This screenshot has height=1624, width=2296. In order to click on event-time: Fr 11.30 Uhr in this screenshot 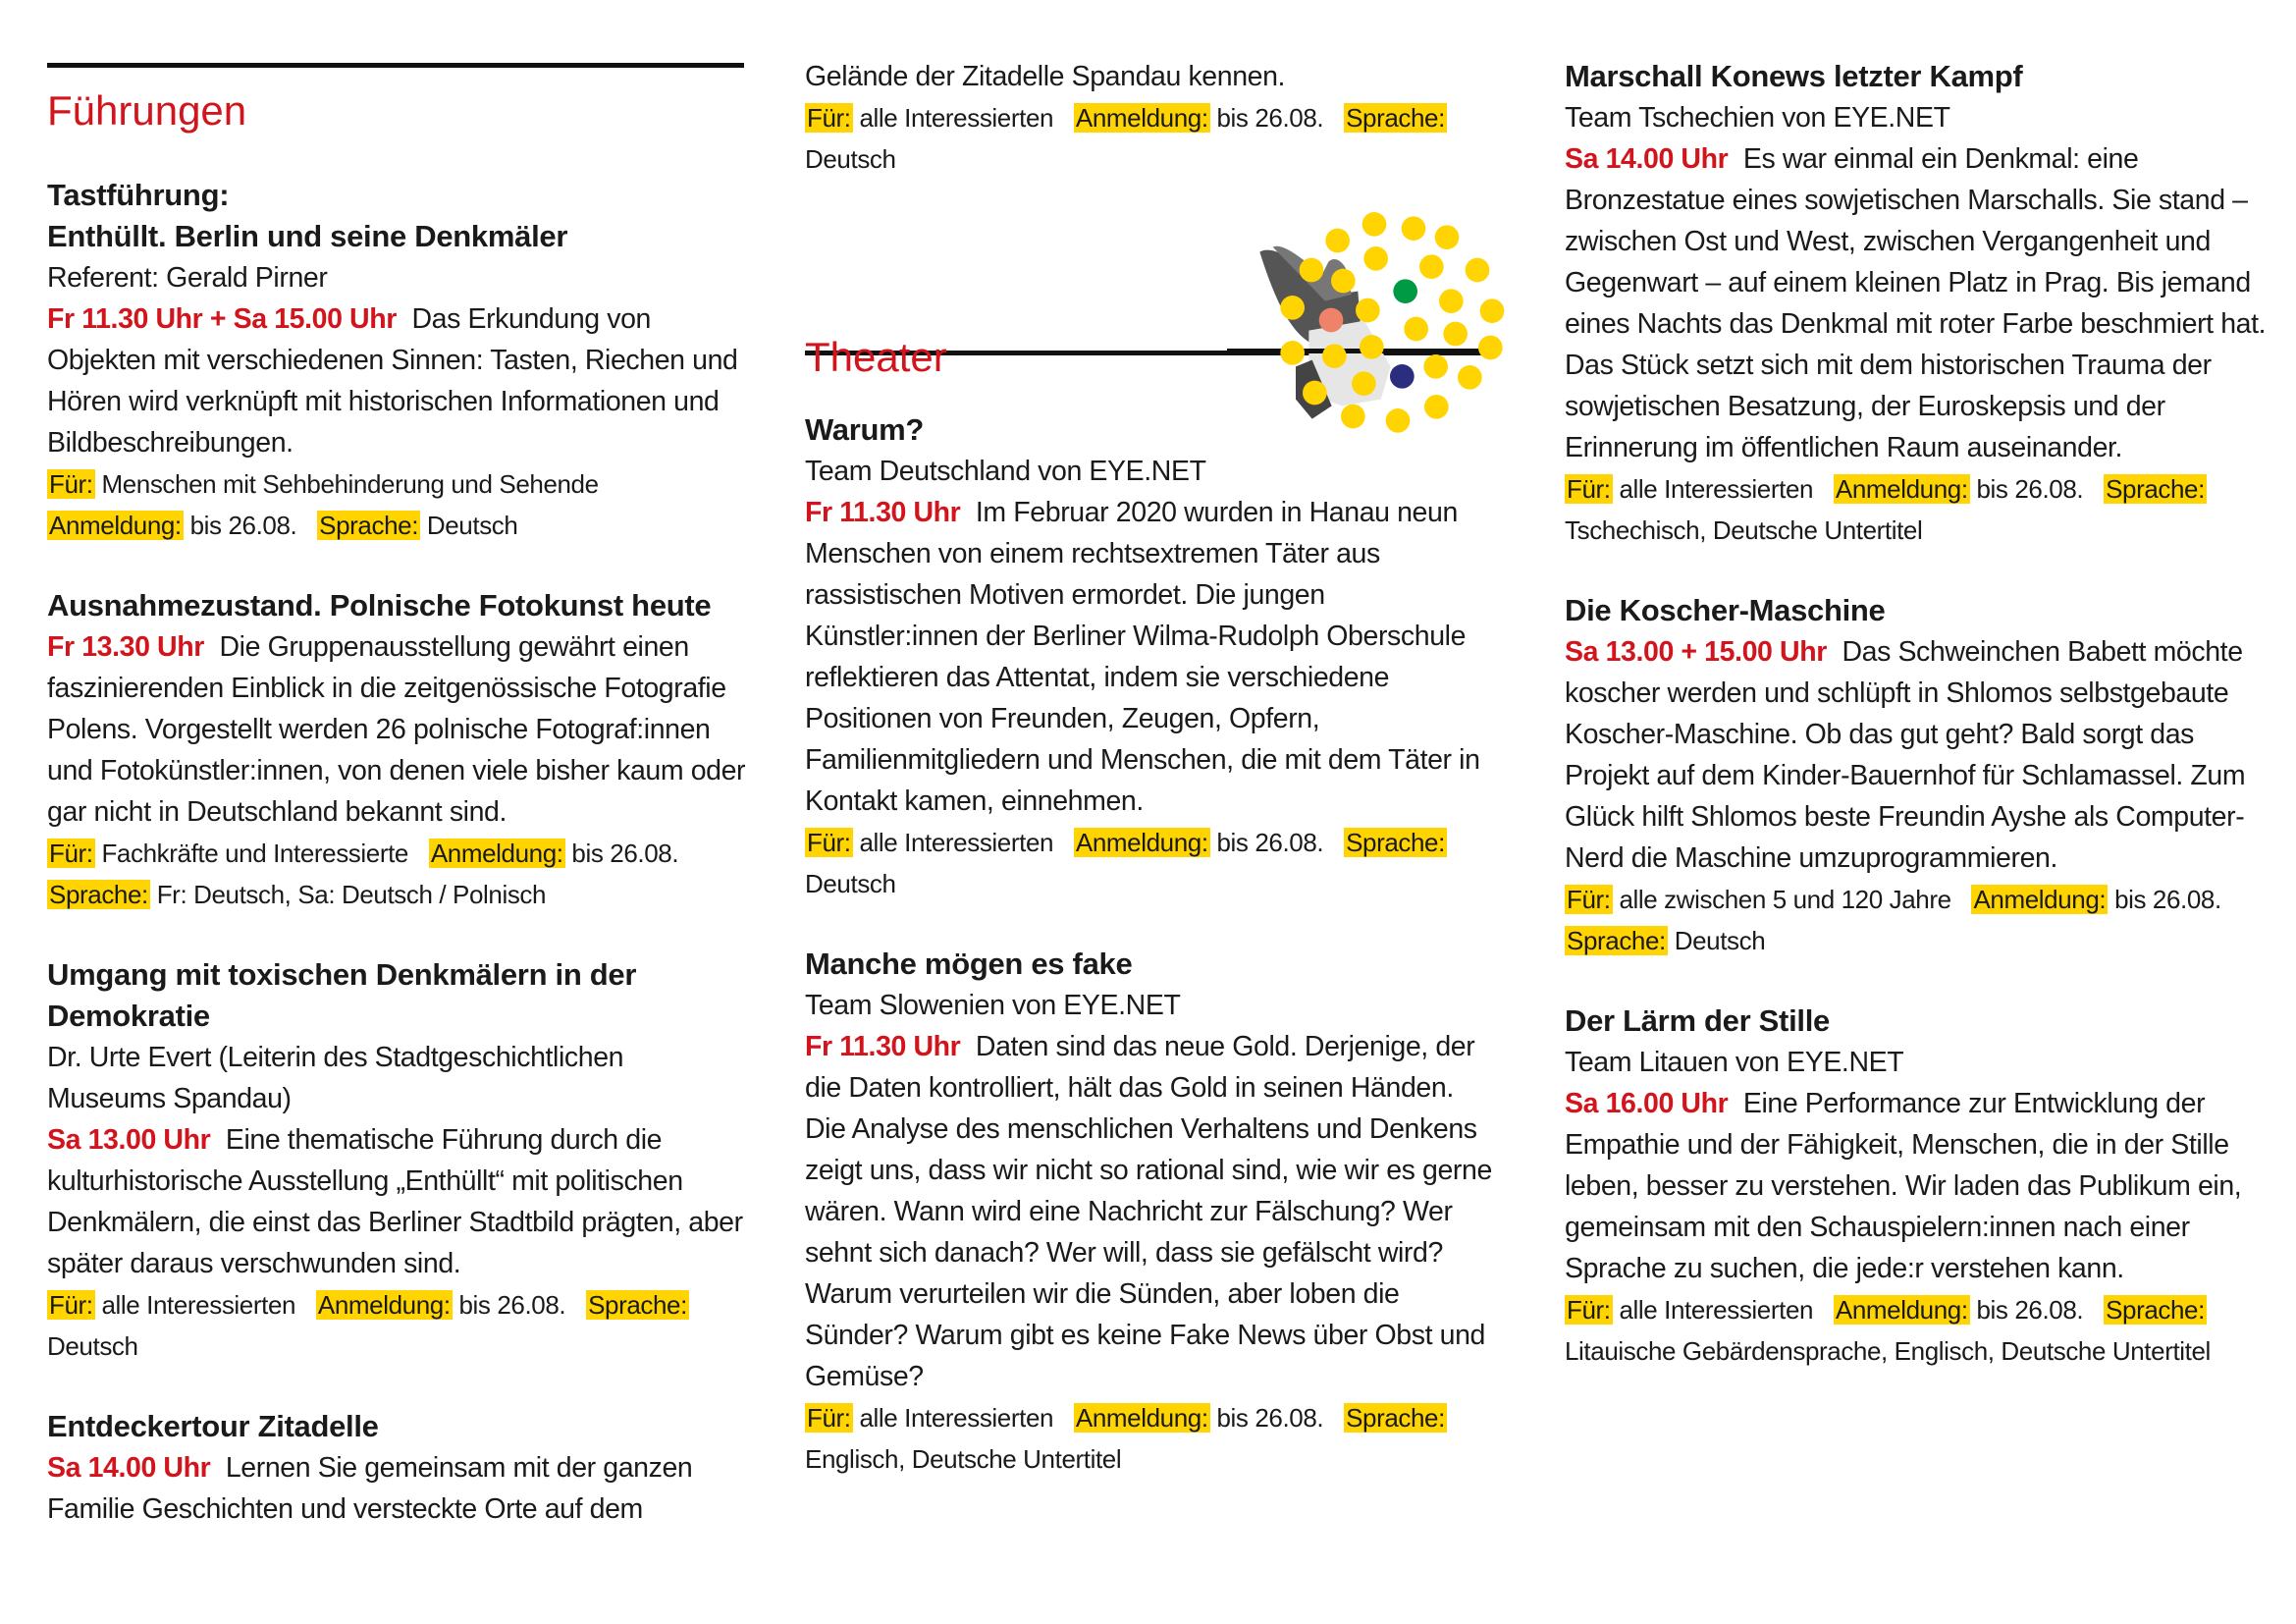, I will do `click(883, 1046)`.